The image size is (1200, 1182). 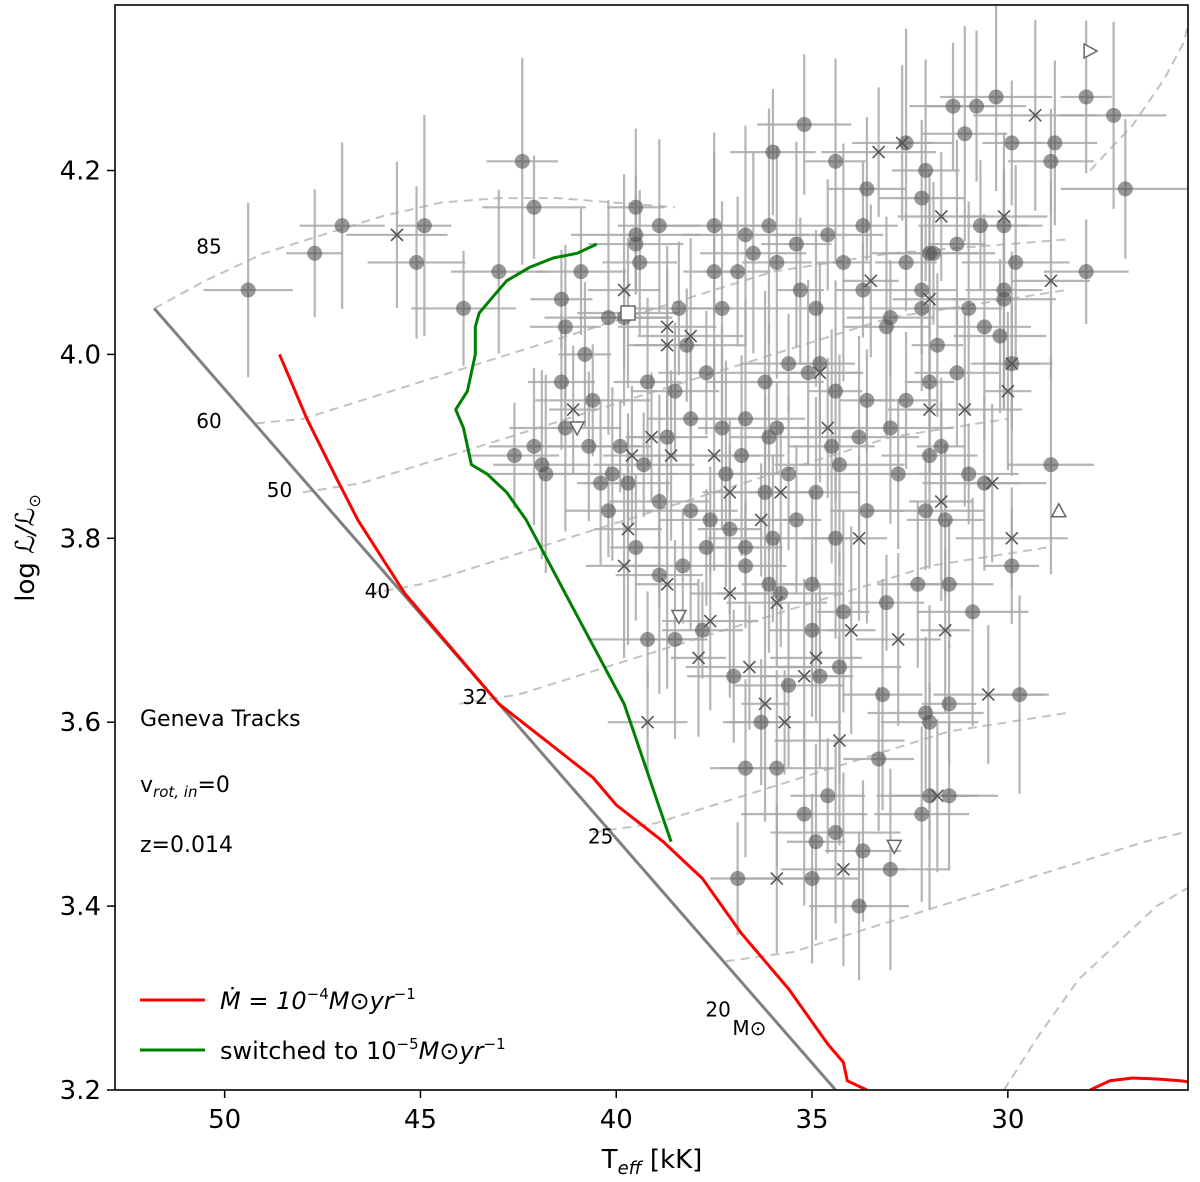 What do you see at coordinates (87, 631) in the screenshot?
I see `y-axis-ticks: 3.2 3.4 3.6 3.8 4.0 4.2` at bounding box center [87, 631].